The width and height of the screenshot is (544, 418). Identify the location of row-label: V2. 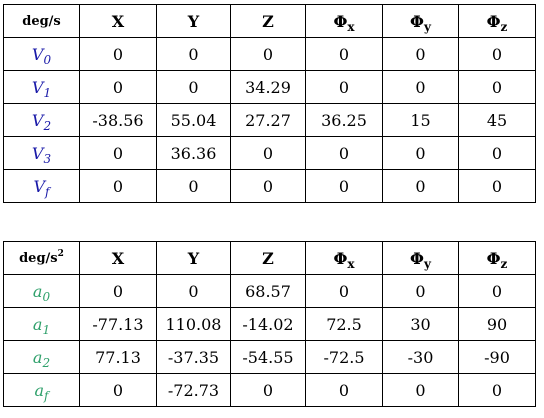
(41, 120).